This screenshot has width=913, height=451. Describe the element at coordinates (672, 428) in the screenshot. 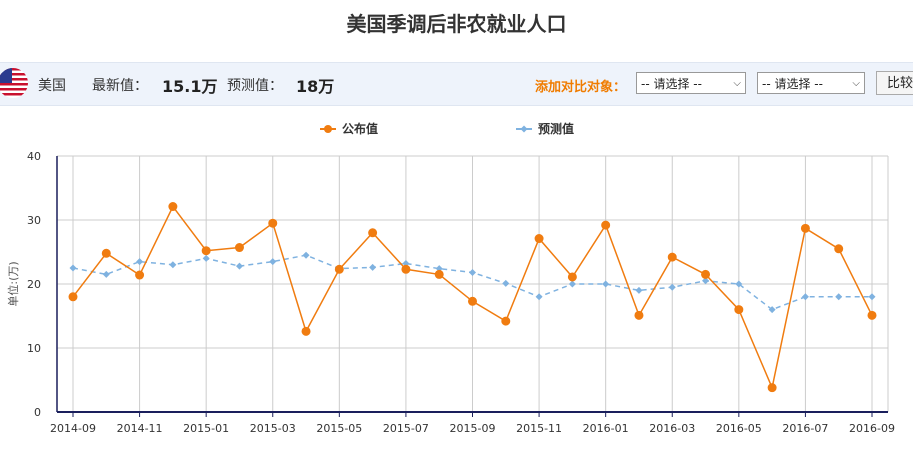

I see `x-tick-label: 2016-03` at that location.